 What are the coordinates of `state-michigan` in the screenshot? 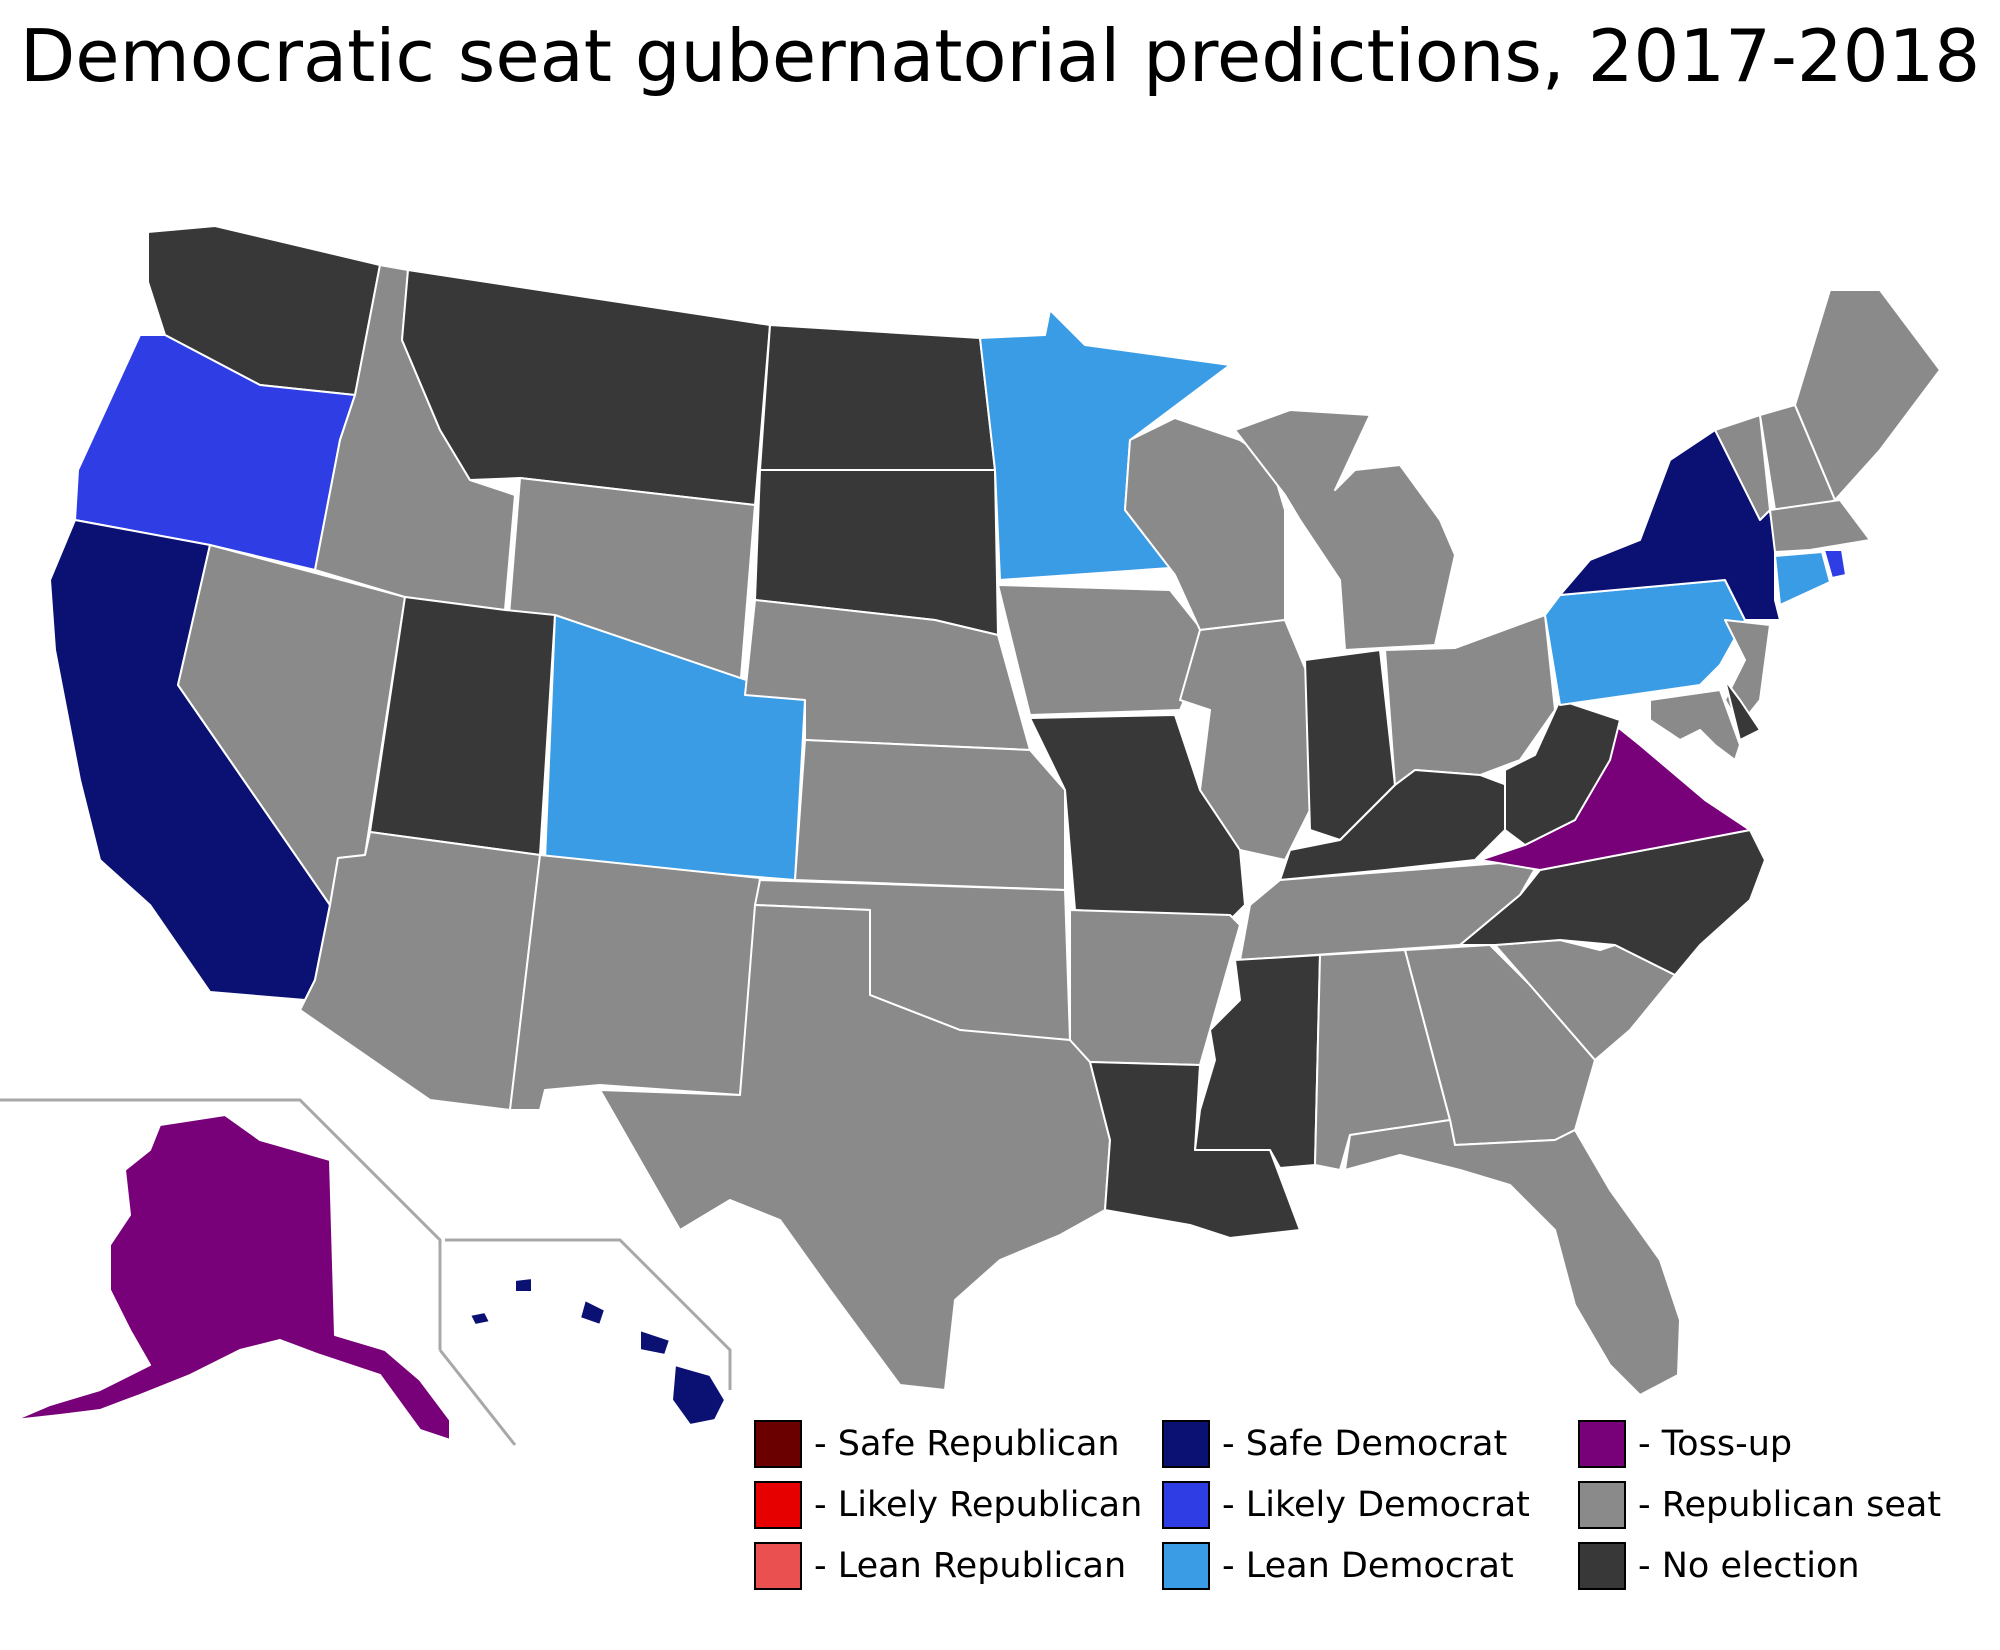 It's located at (1345, 530).